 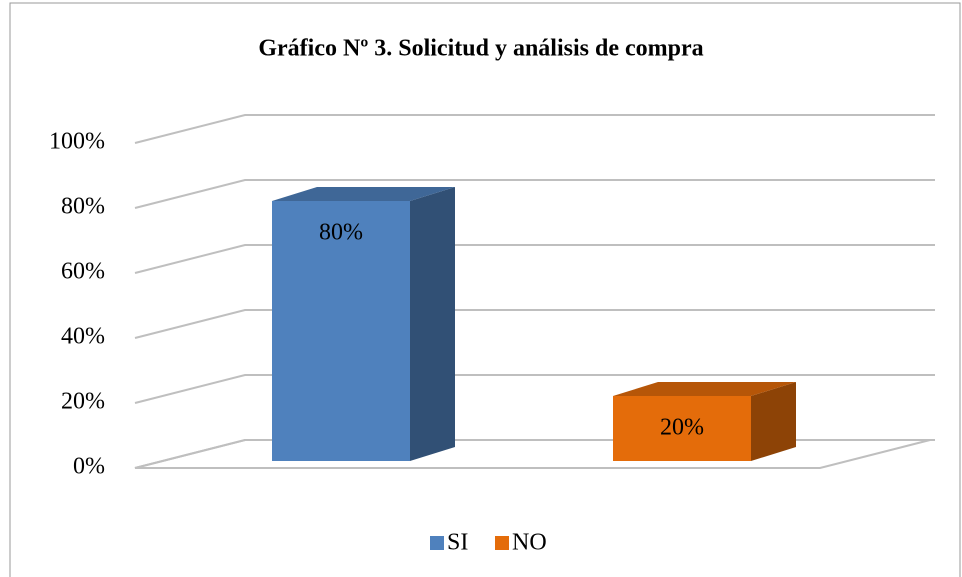 I want to click on y-tick-label: 40%, so click(x=83, y=337).